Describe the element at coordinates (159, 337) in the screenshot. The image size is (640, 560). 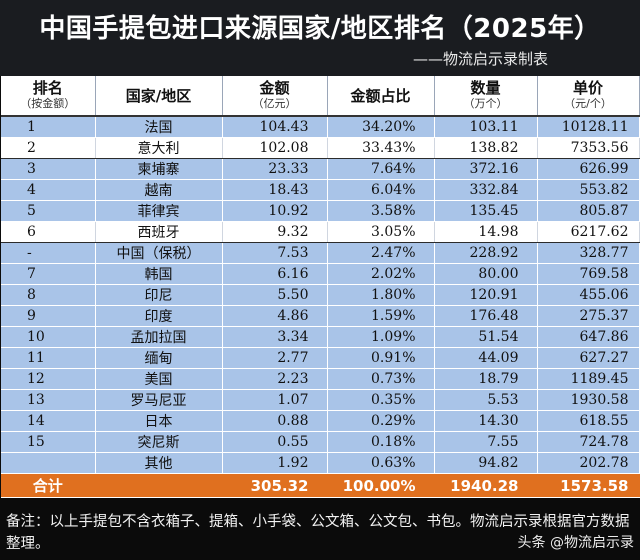
I see `cell-country: 孟加拉国` at that location.